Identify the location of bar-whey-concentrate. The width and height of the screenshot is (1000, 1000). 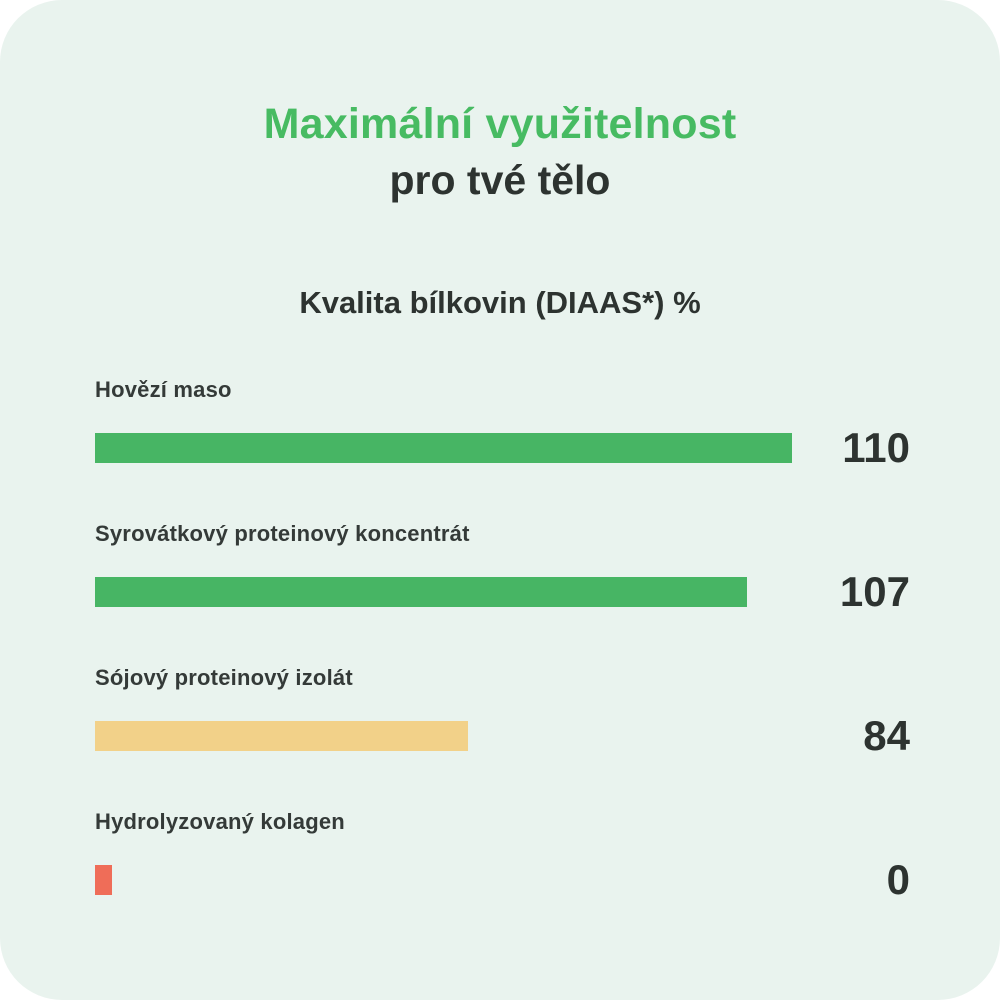
(421, 591).